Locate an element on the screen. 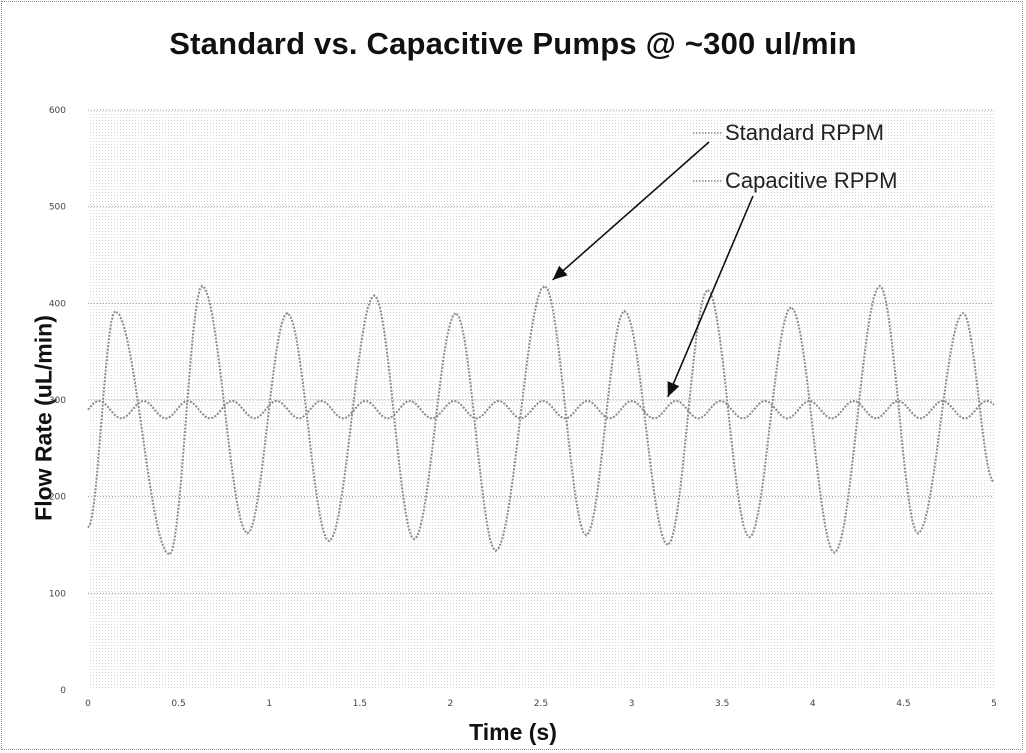 The height and width of the screenshot is (753, 1026). legend: Standard RPPM Capacitive RPPM is located at coordinates (724, 259).